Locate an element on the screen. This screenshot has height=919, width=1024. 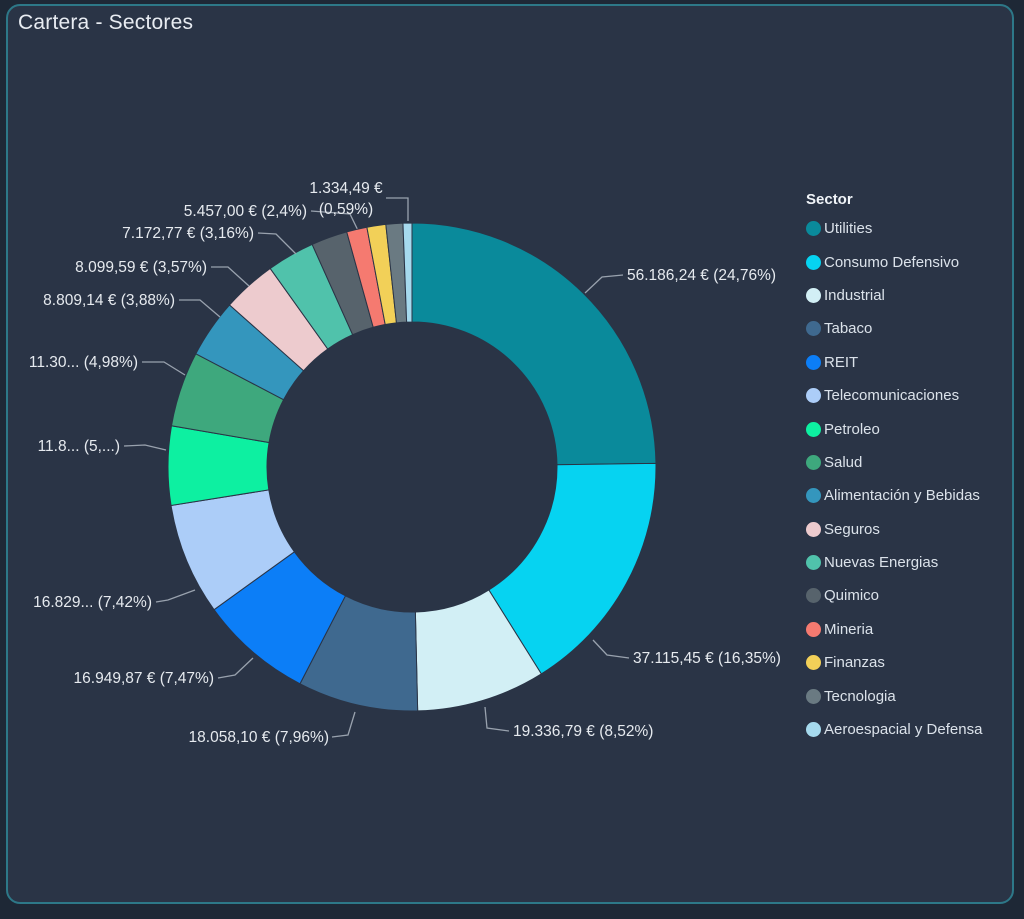
legend-item-utilities: Utilities is located at coordinates (912, 228).